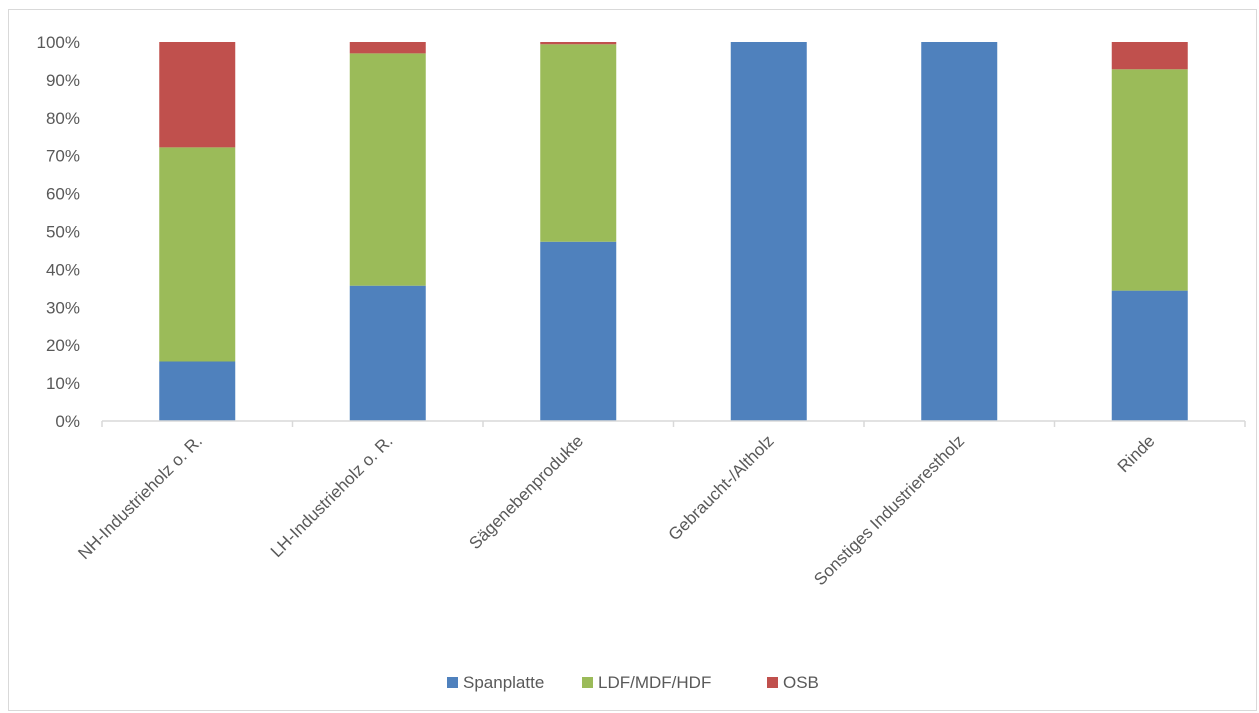  I want to click on legend-label: OSB, so click(801, 682).